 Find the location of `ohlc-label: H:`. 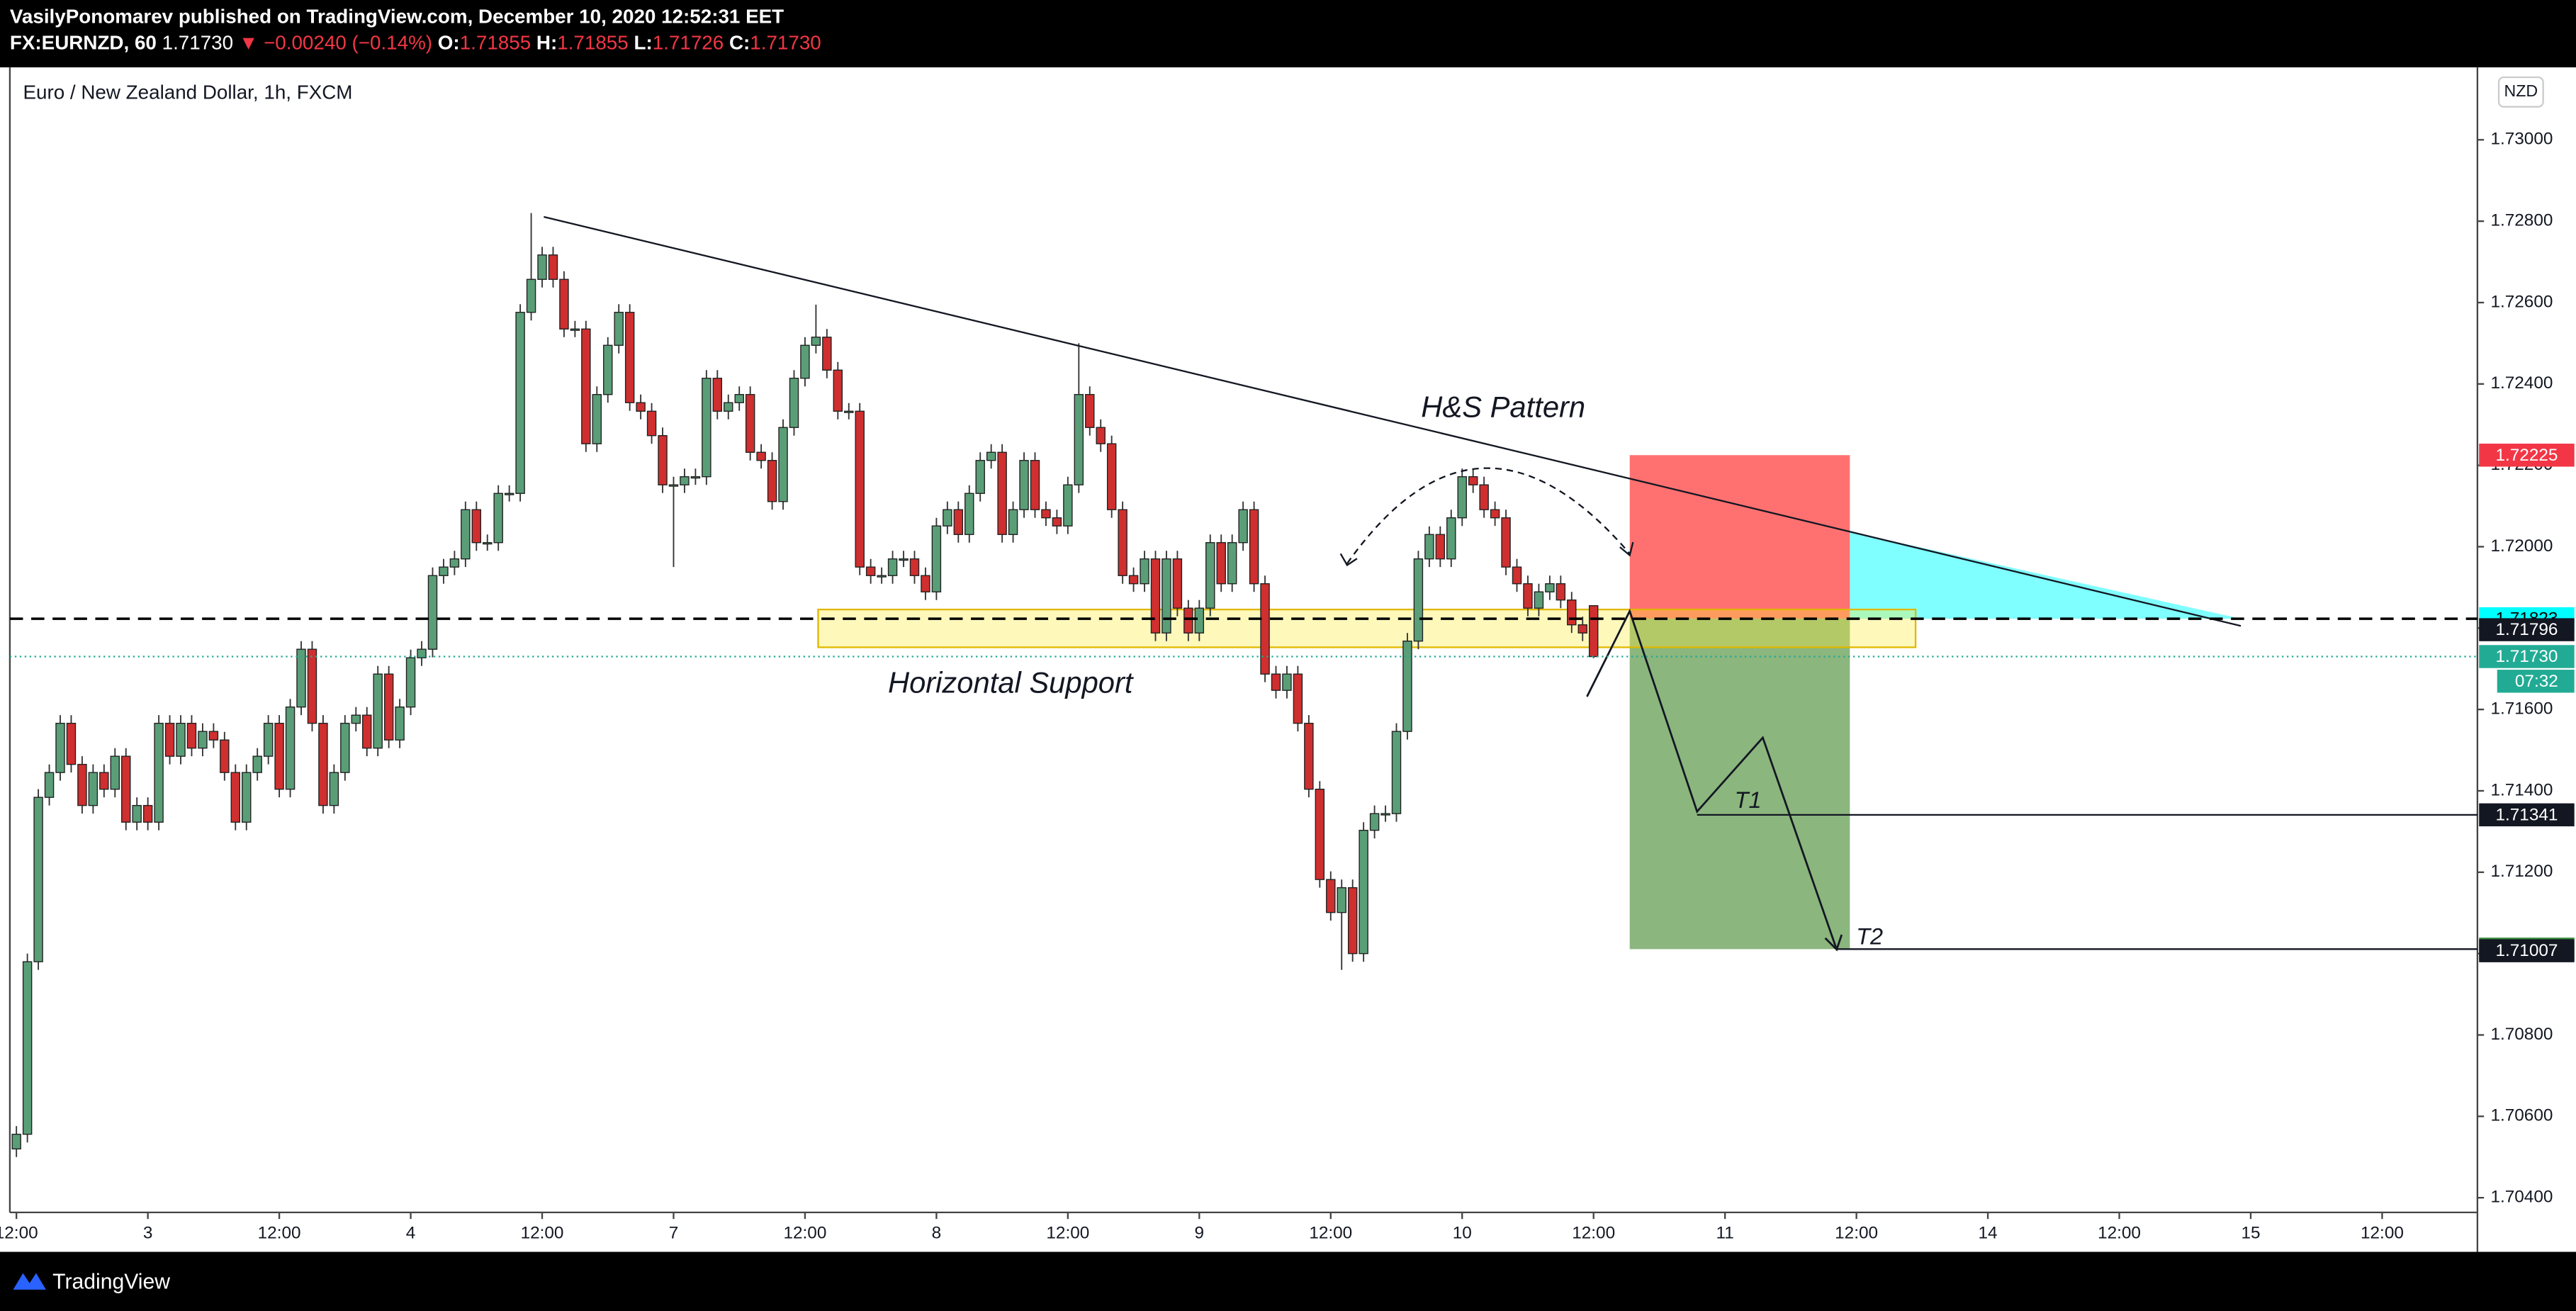

ohlc-label: H: is located at coordinates (546, 43).